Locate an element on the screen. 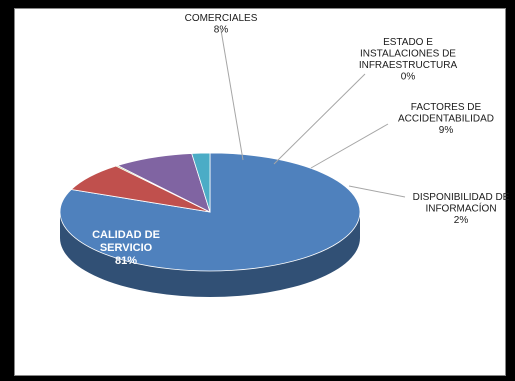 This screenshot has width=515, height=381. slice-name-label: ESTADO E is located at coordinates (408, 42).